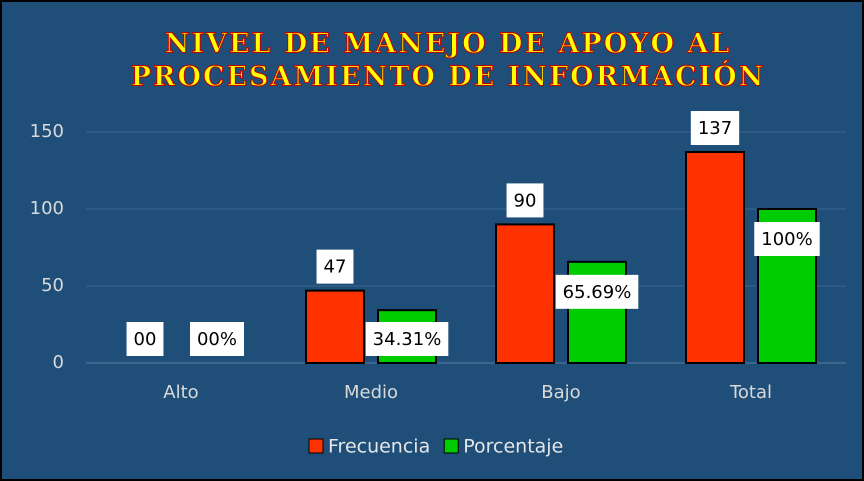  I want to click on data-label: 90, so click(525, 200).